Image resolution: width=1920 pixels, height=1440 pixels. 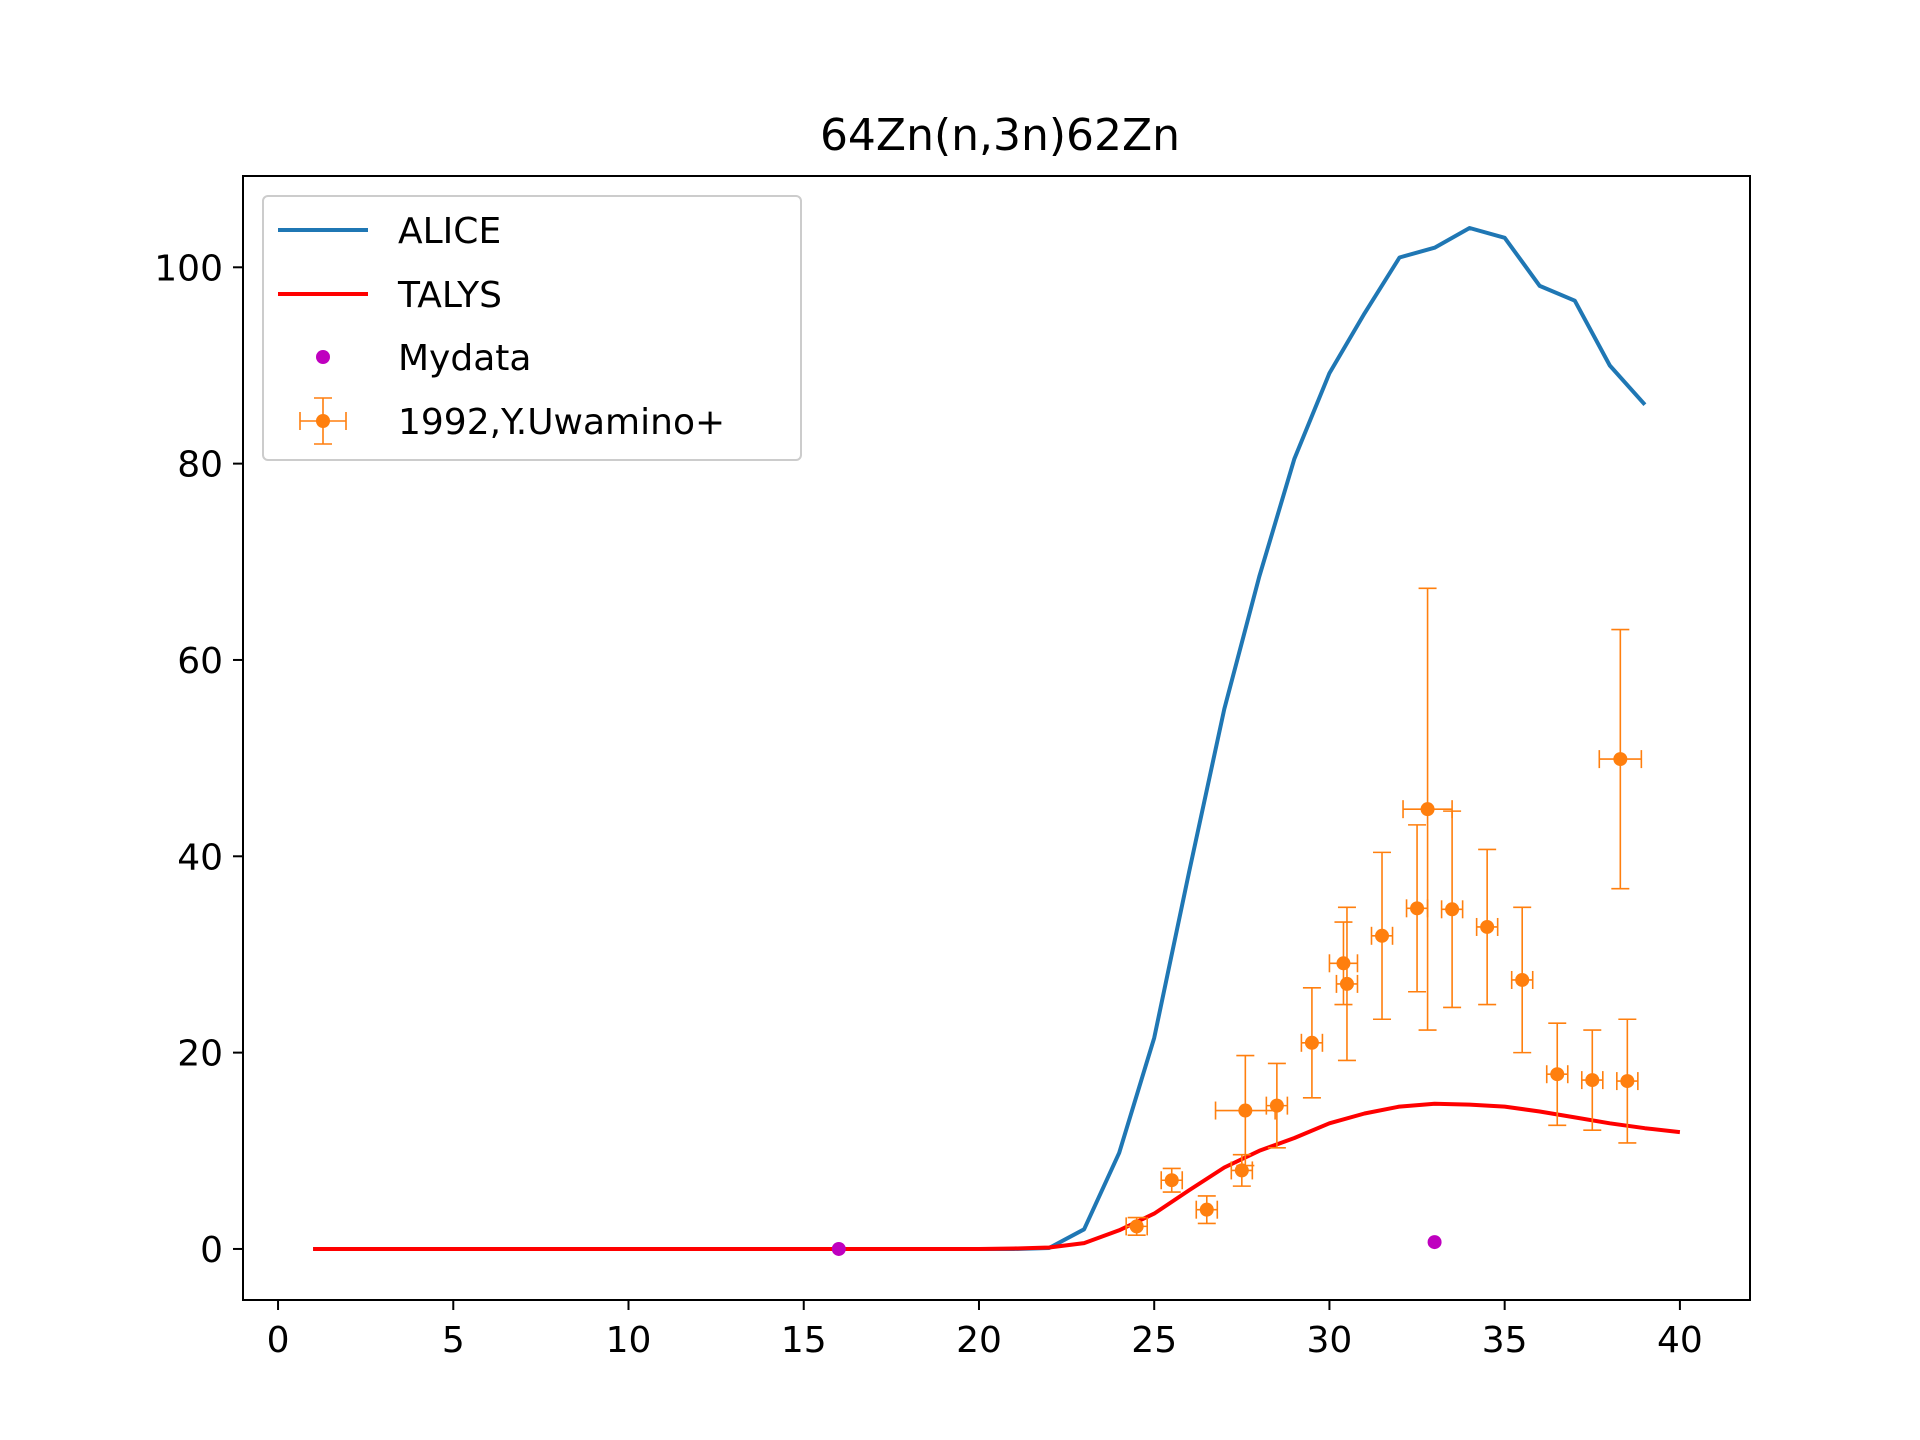 I want to click on x-tick-label: 5, so click(x=453, y=1340).